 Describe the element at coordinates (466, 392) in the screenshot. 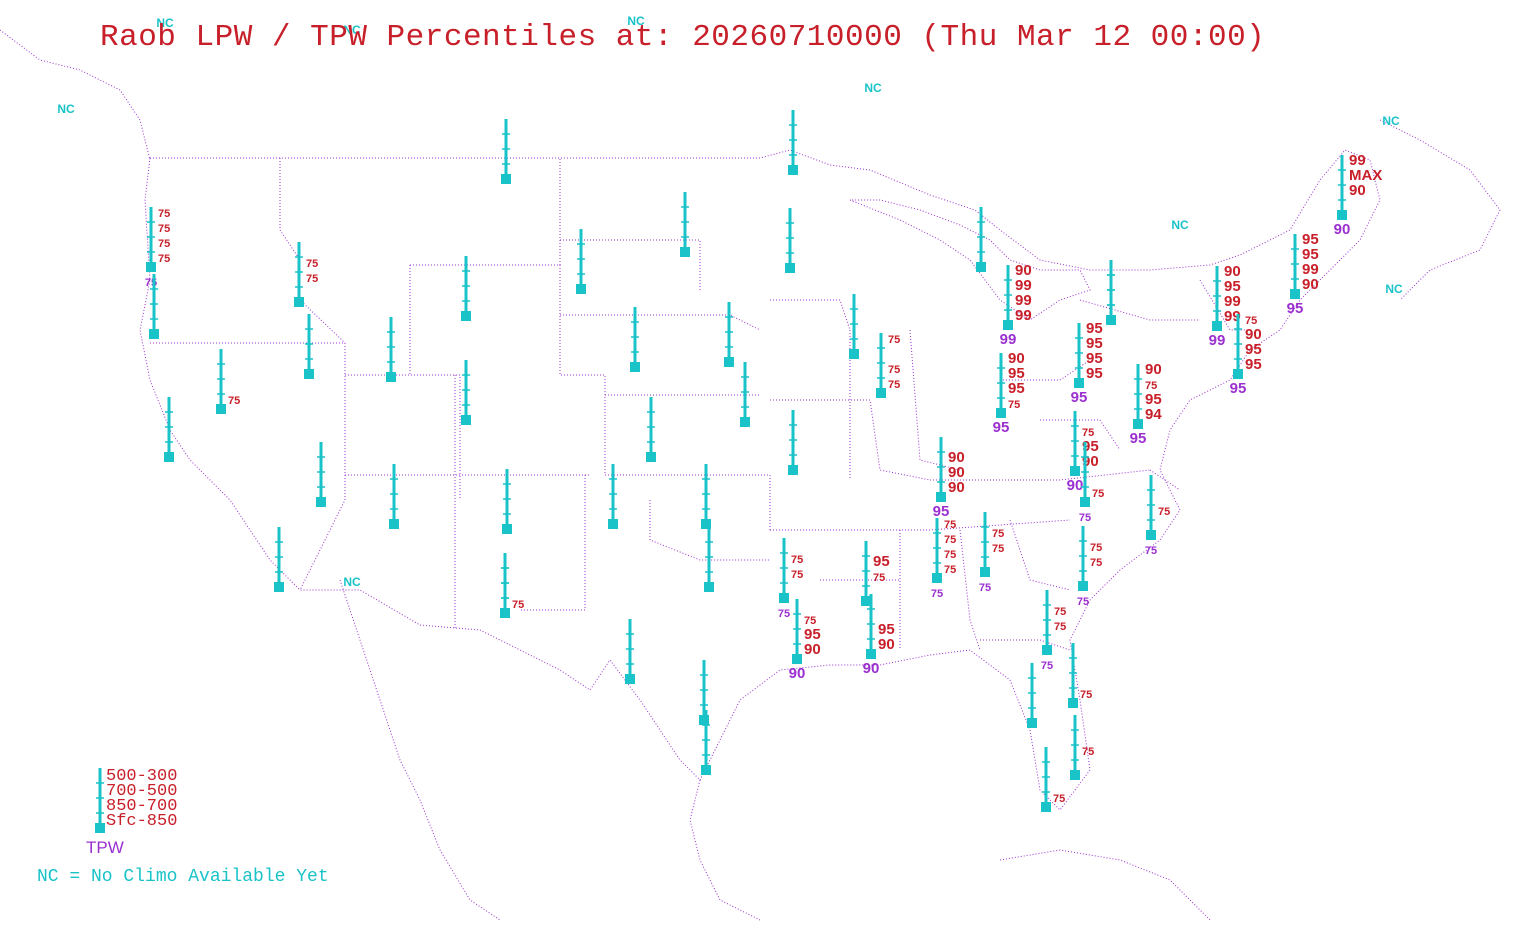

I see `station-s12` at that location.